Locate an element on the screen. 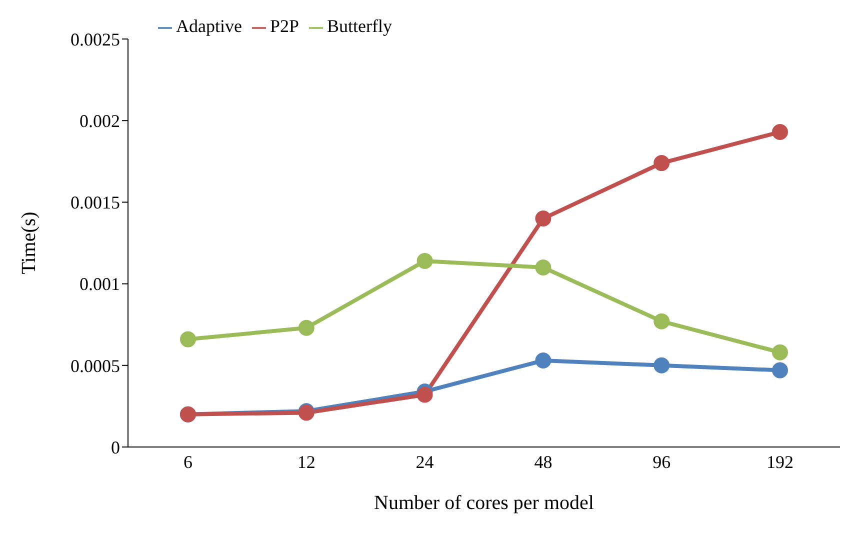 The image size is (868, 535). legend-label: P2P is located at coordinates (285, 26).